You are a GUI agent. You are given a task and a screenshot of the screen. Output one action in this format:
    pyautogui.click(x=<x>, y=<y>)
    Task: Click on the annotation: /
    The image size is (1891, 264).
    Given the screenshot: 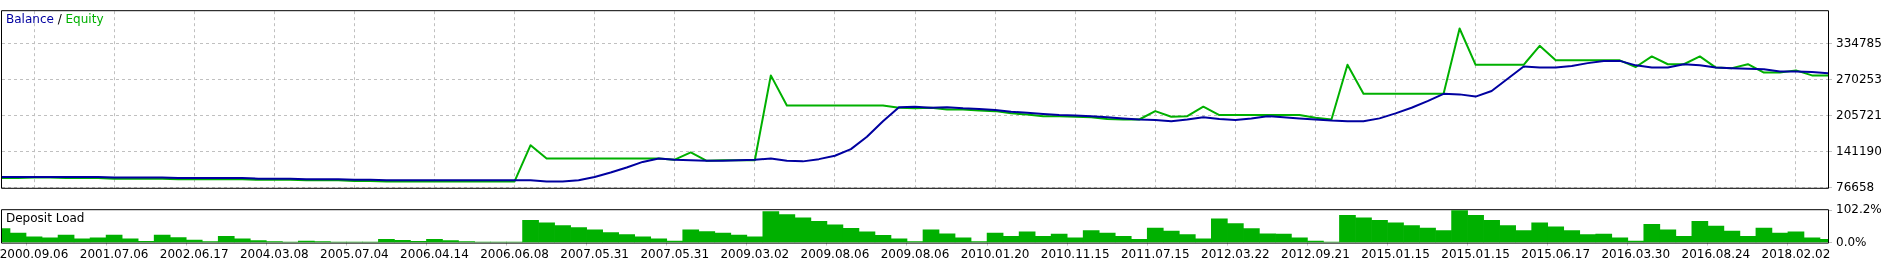 What is the action you would take?
    pyautogui.click(x=59, y=19)
    